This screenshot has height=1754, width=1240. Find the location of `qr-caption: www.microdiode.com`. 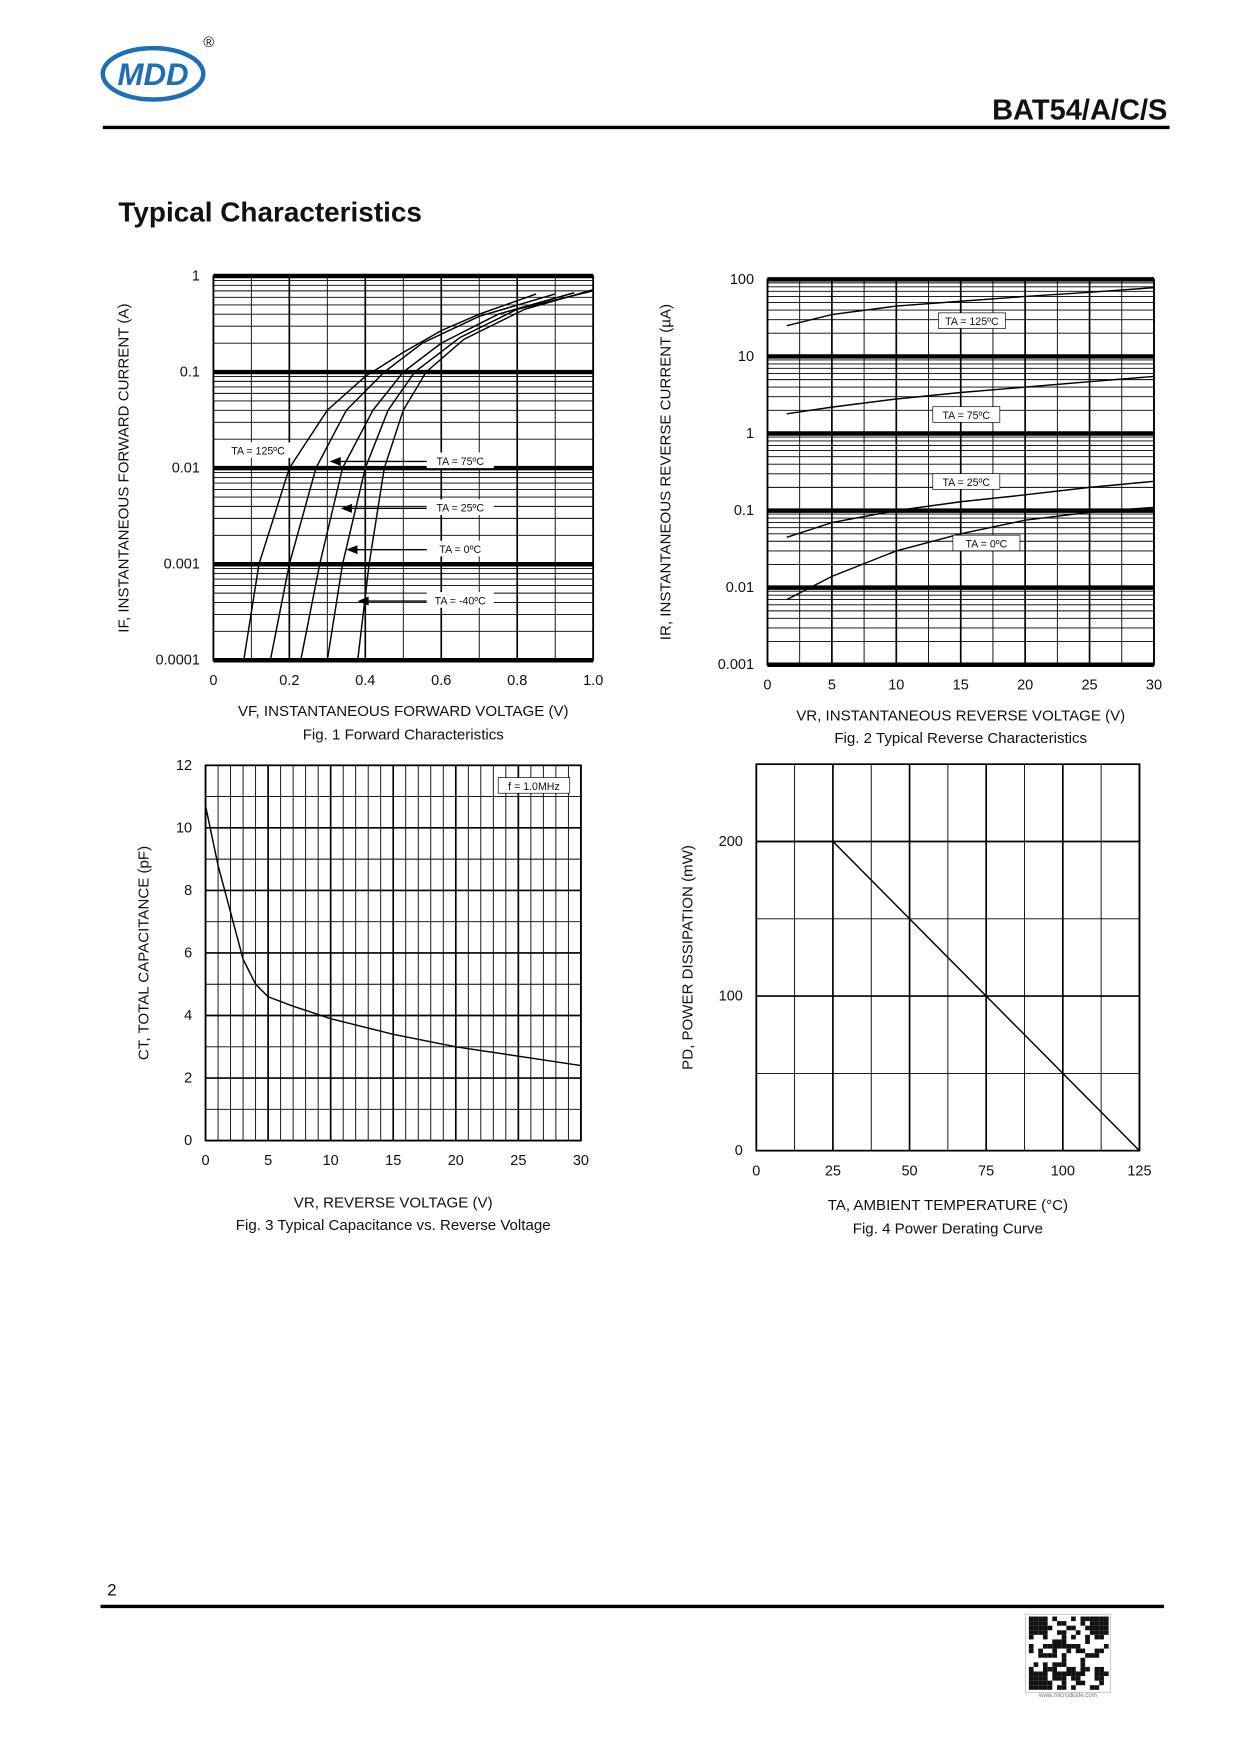

qr-caption: www.microdiode.com is located at coordinates (1067, 1695).